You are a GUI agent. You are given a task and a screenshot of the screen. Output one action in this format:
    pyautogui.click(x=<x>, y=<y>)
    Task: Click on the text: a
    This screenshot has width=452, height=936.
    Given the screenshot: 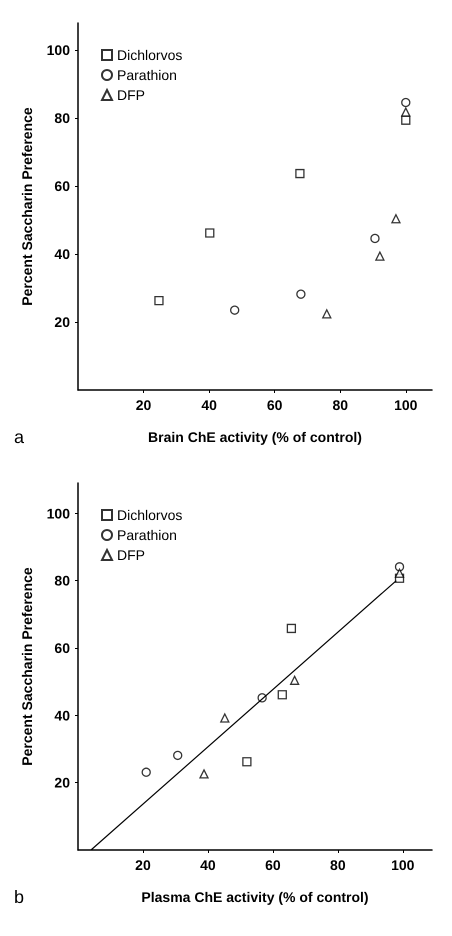 What is the action you would take?
    pyautogui.click(x=19, y=437)
    